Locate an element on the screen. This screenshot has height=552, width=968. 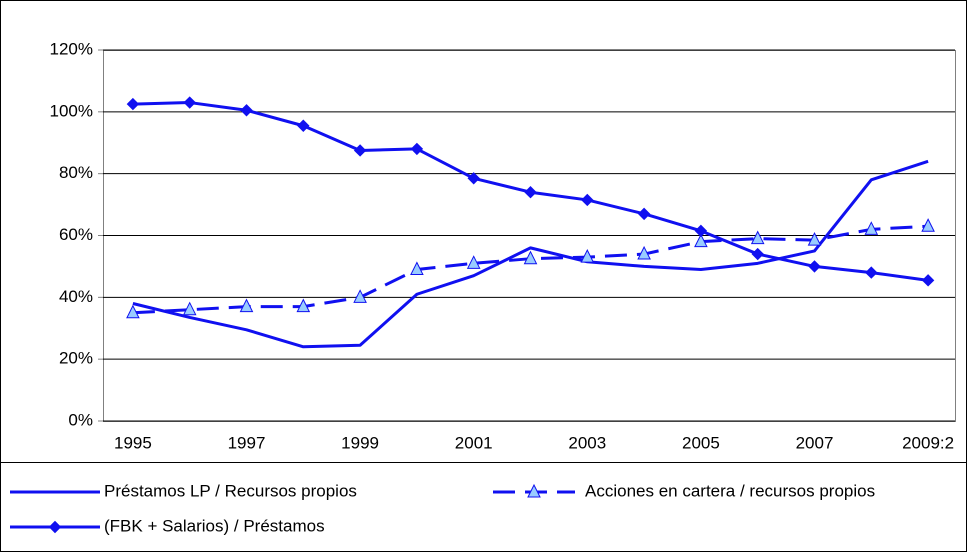
x-tick-label: 2009:2 is located at coordinates (928, 442).